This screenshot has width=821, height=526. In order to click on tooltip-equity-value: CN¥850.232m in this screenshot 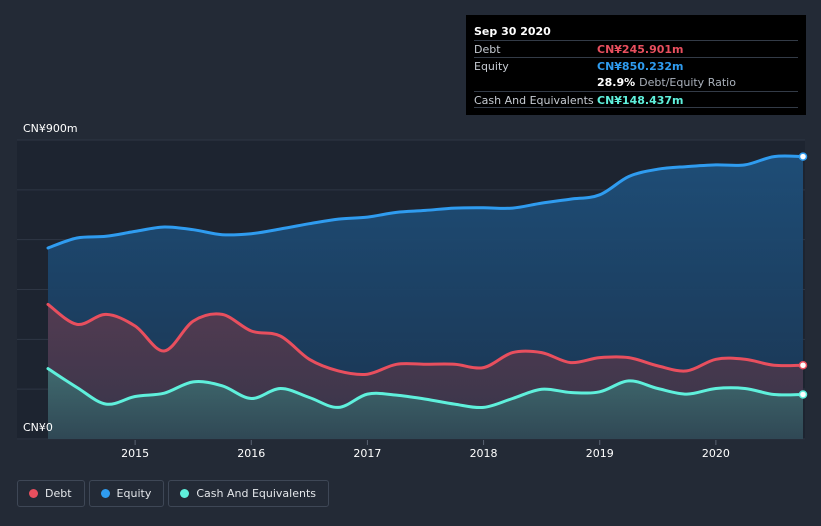, I will do `click(640, 66)`.